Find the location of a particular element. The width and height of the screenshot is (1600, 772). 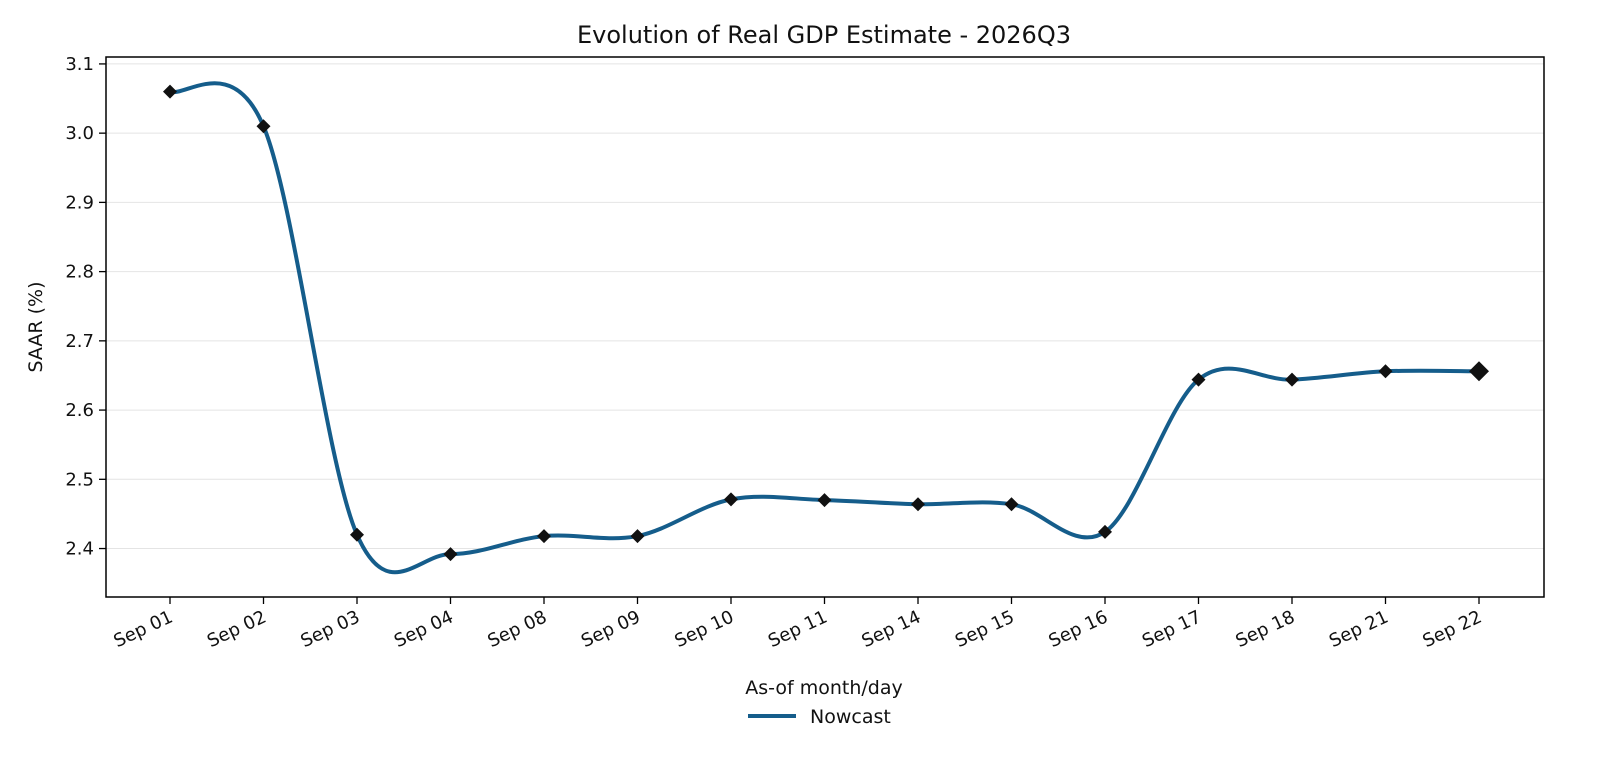

y-axis-label: SAAR (%) is located at coordinates (36, 326).